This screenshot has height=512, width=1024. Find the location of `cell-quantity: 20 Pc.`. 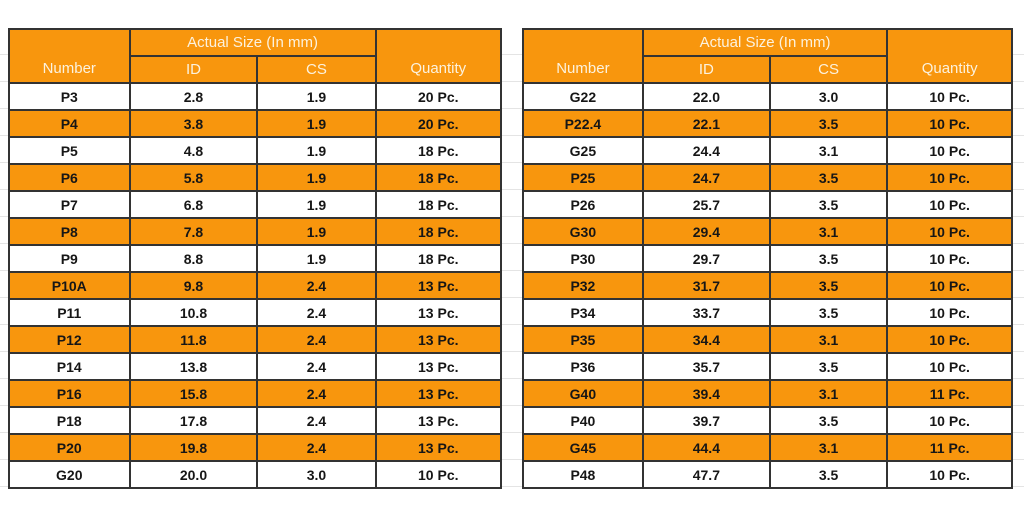

cell-quantity: 20 Pc. is located at coordinates (438, 123).